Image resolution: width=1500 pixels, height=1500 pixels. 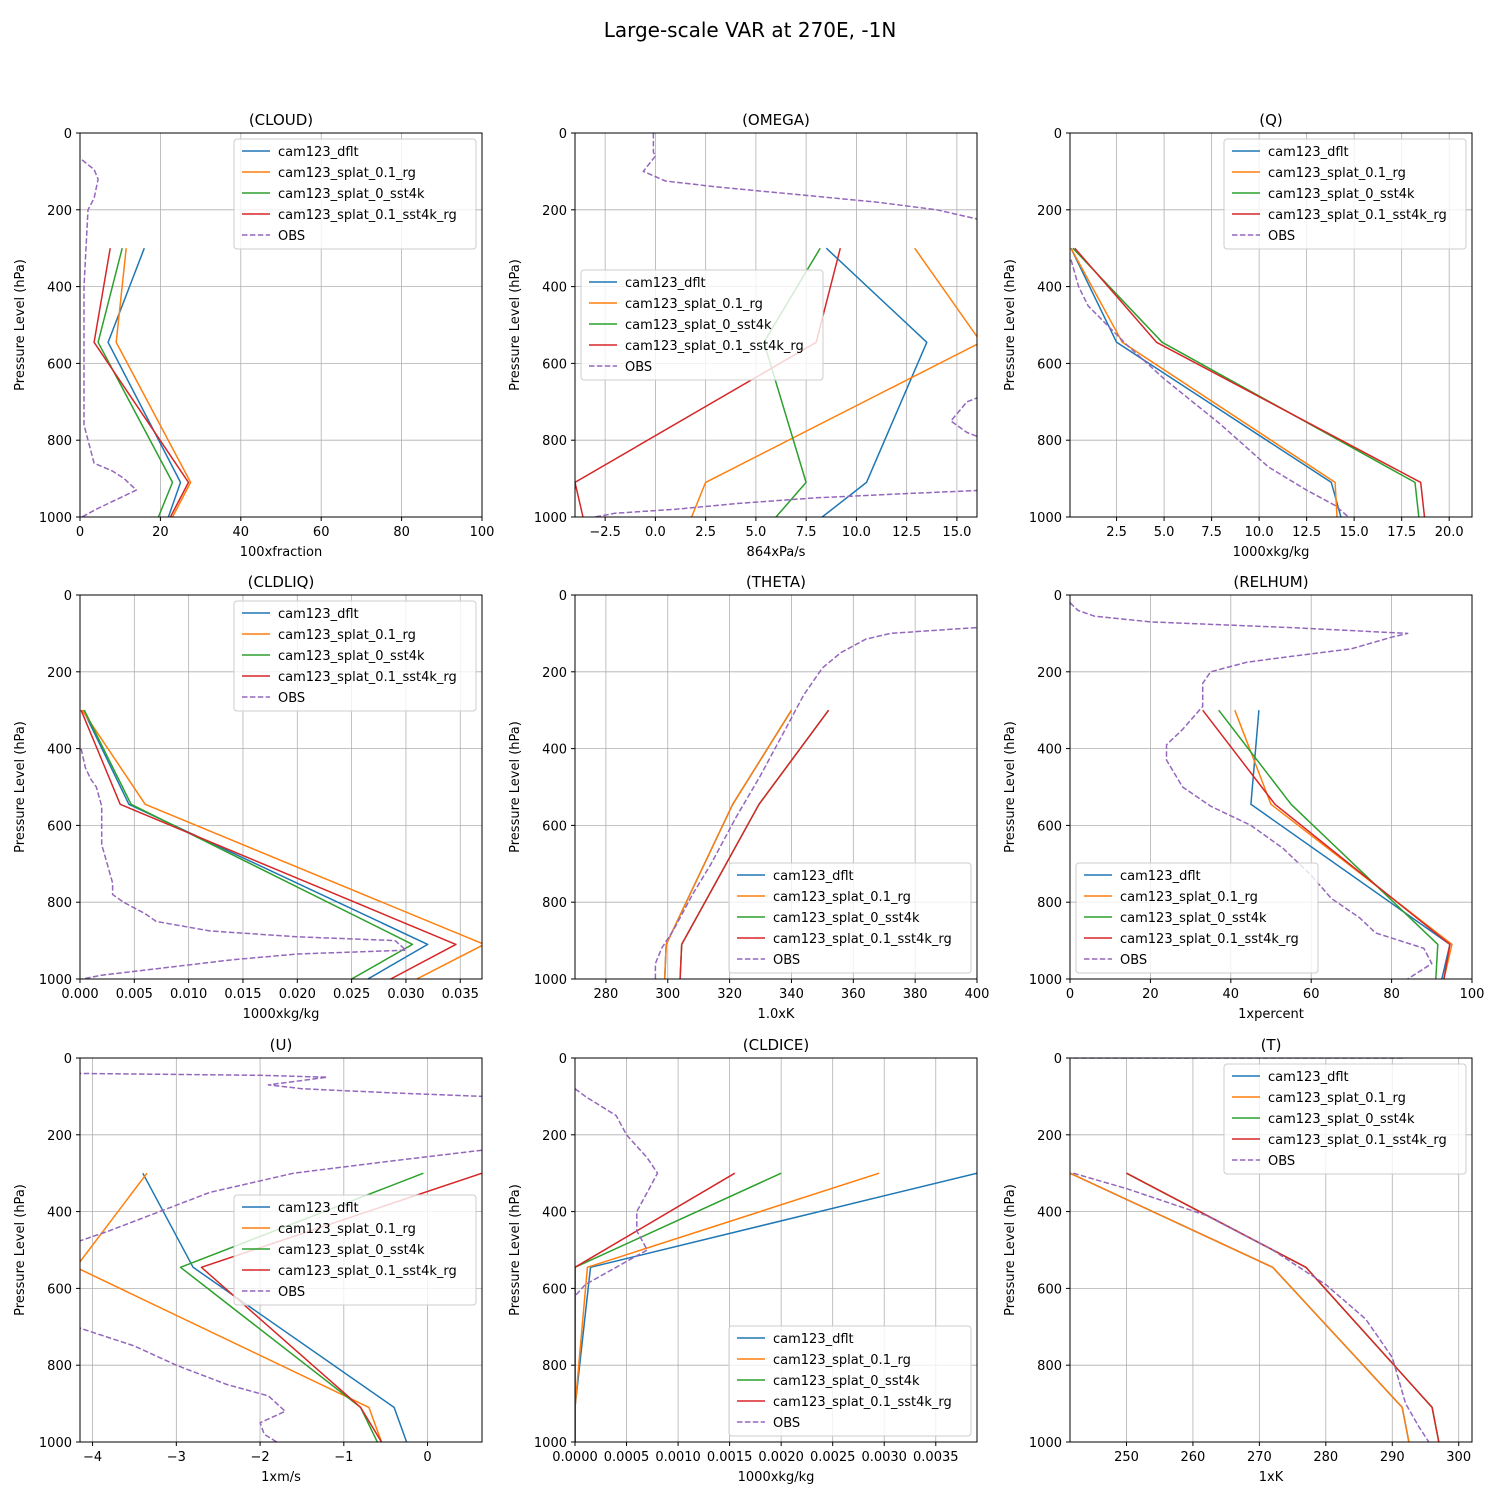 What do you see at coordinates (1472, 994) in the screenshot?
I see `x-tick-label: 100` at bounding box center [1472, 994].